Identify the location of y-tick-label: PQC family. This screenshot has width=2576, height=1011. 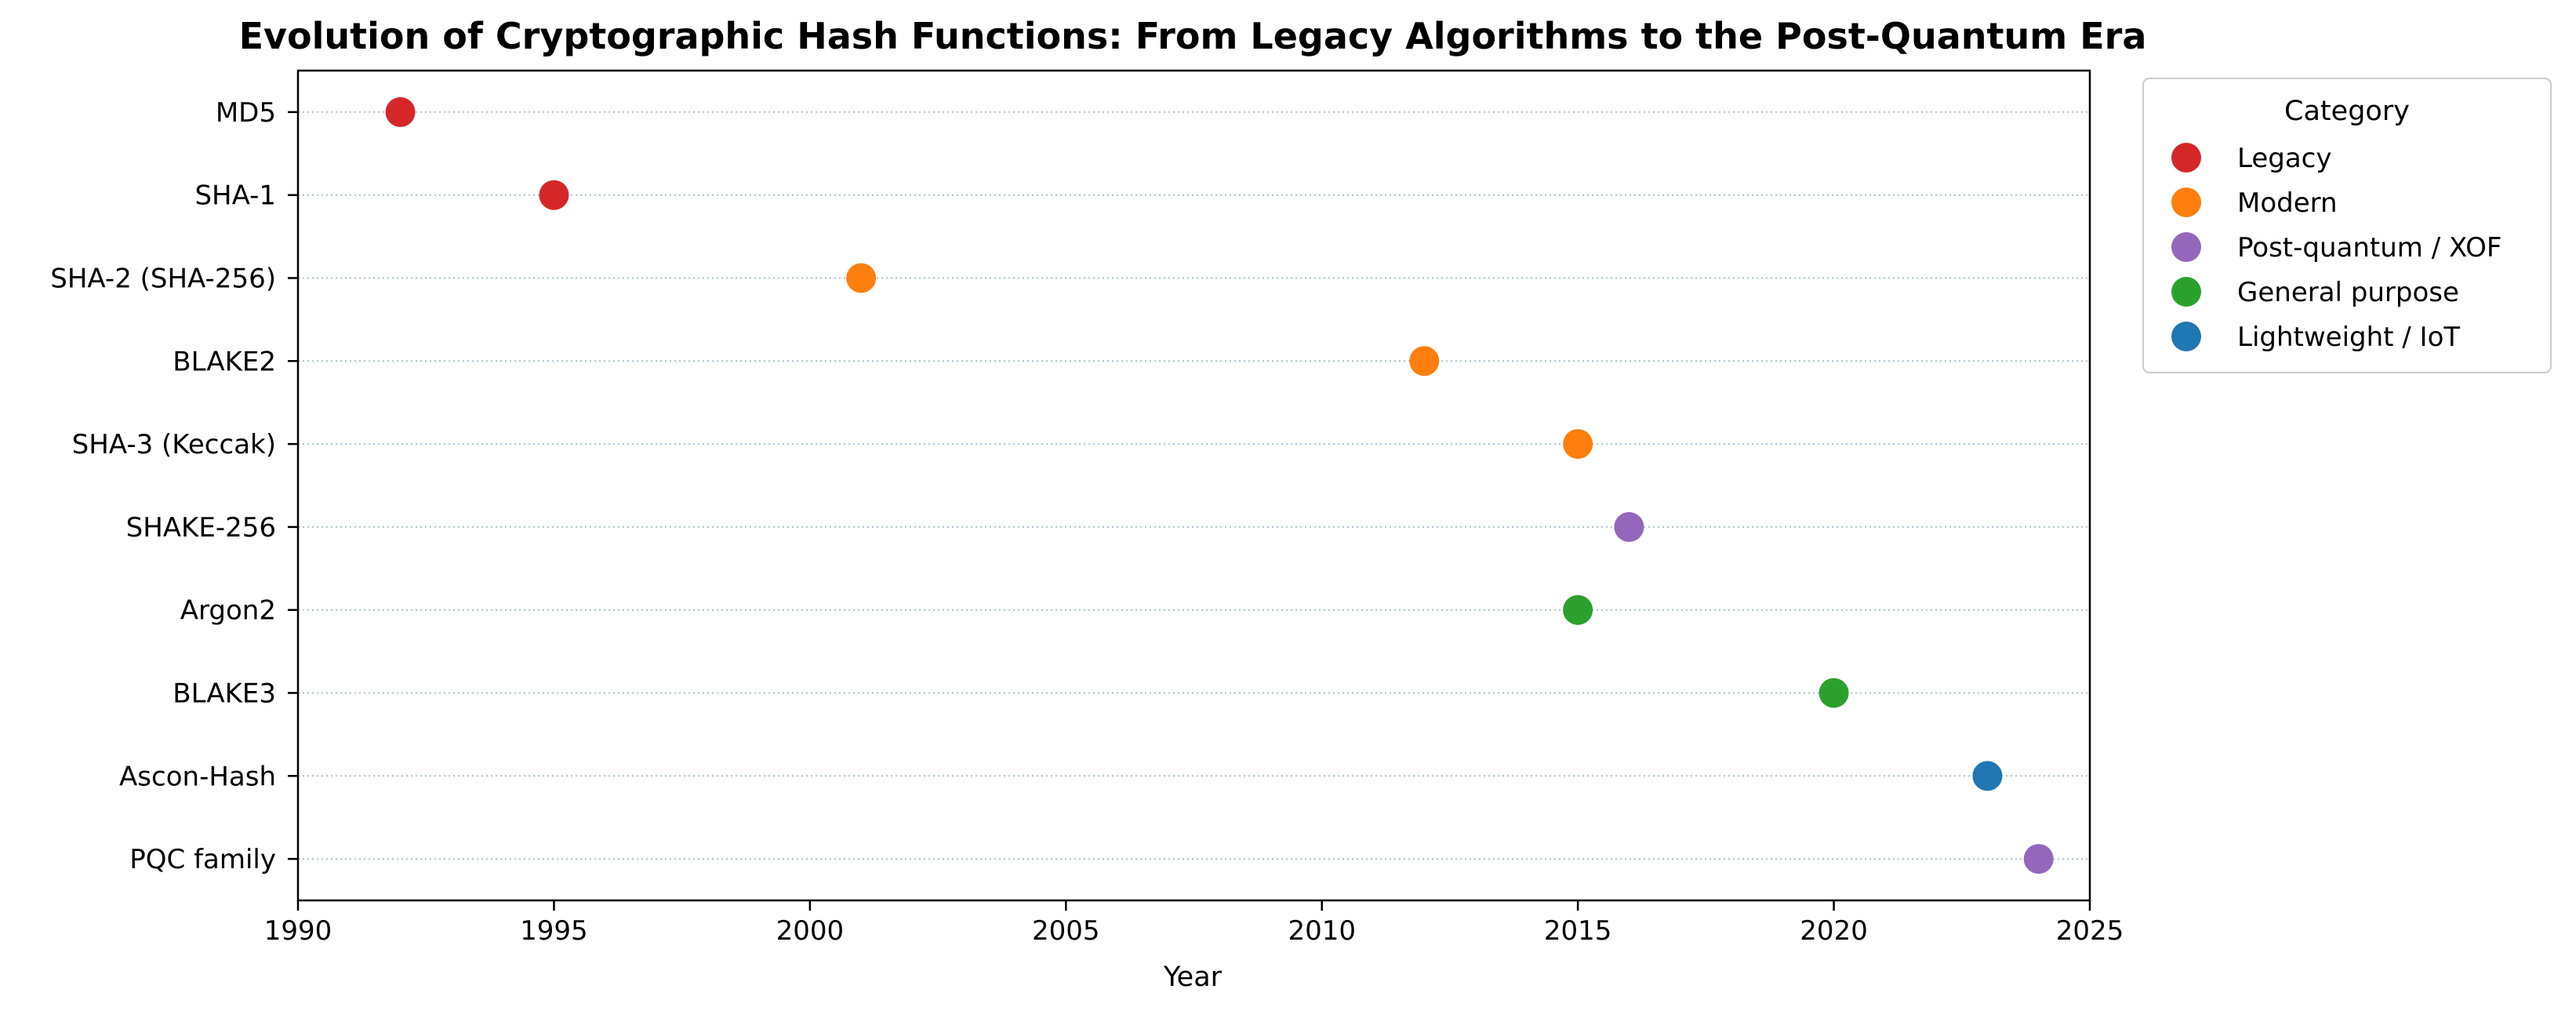
(202, 860).